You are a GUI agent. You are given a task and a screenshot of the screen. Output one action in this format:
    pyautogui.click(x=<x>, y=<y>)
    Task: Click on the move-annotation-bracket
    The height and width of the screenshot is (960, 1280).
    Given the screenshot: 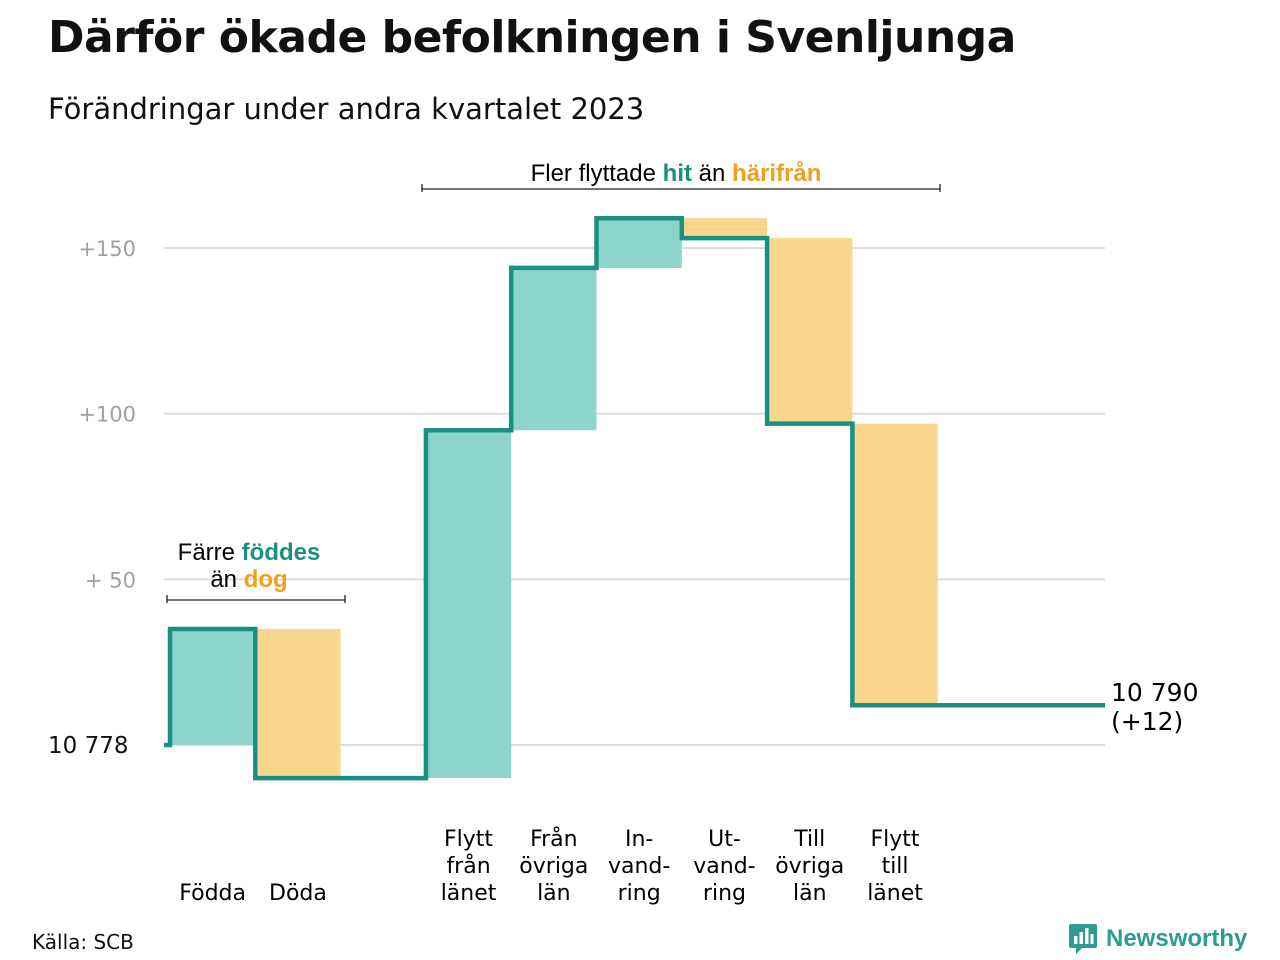 What is the action you would take?
    pyautogui.click(x=681, y=188)
    